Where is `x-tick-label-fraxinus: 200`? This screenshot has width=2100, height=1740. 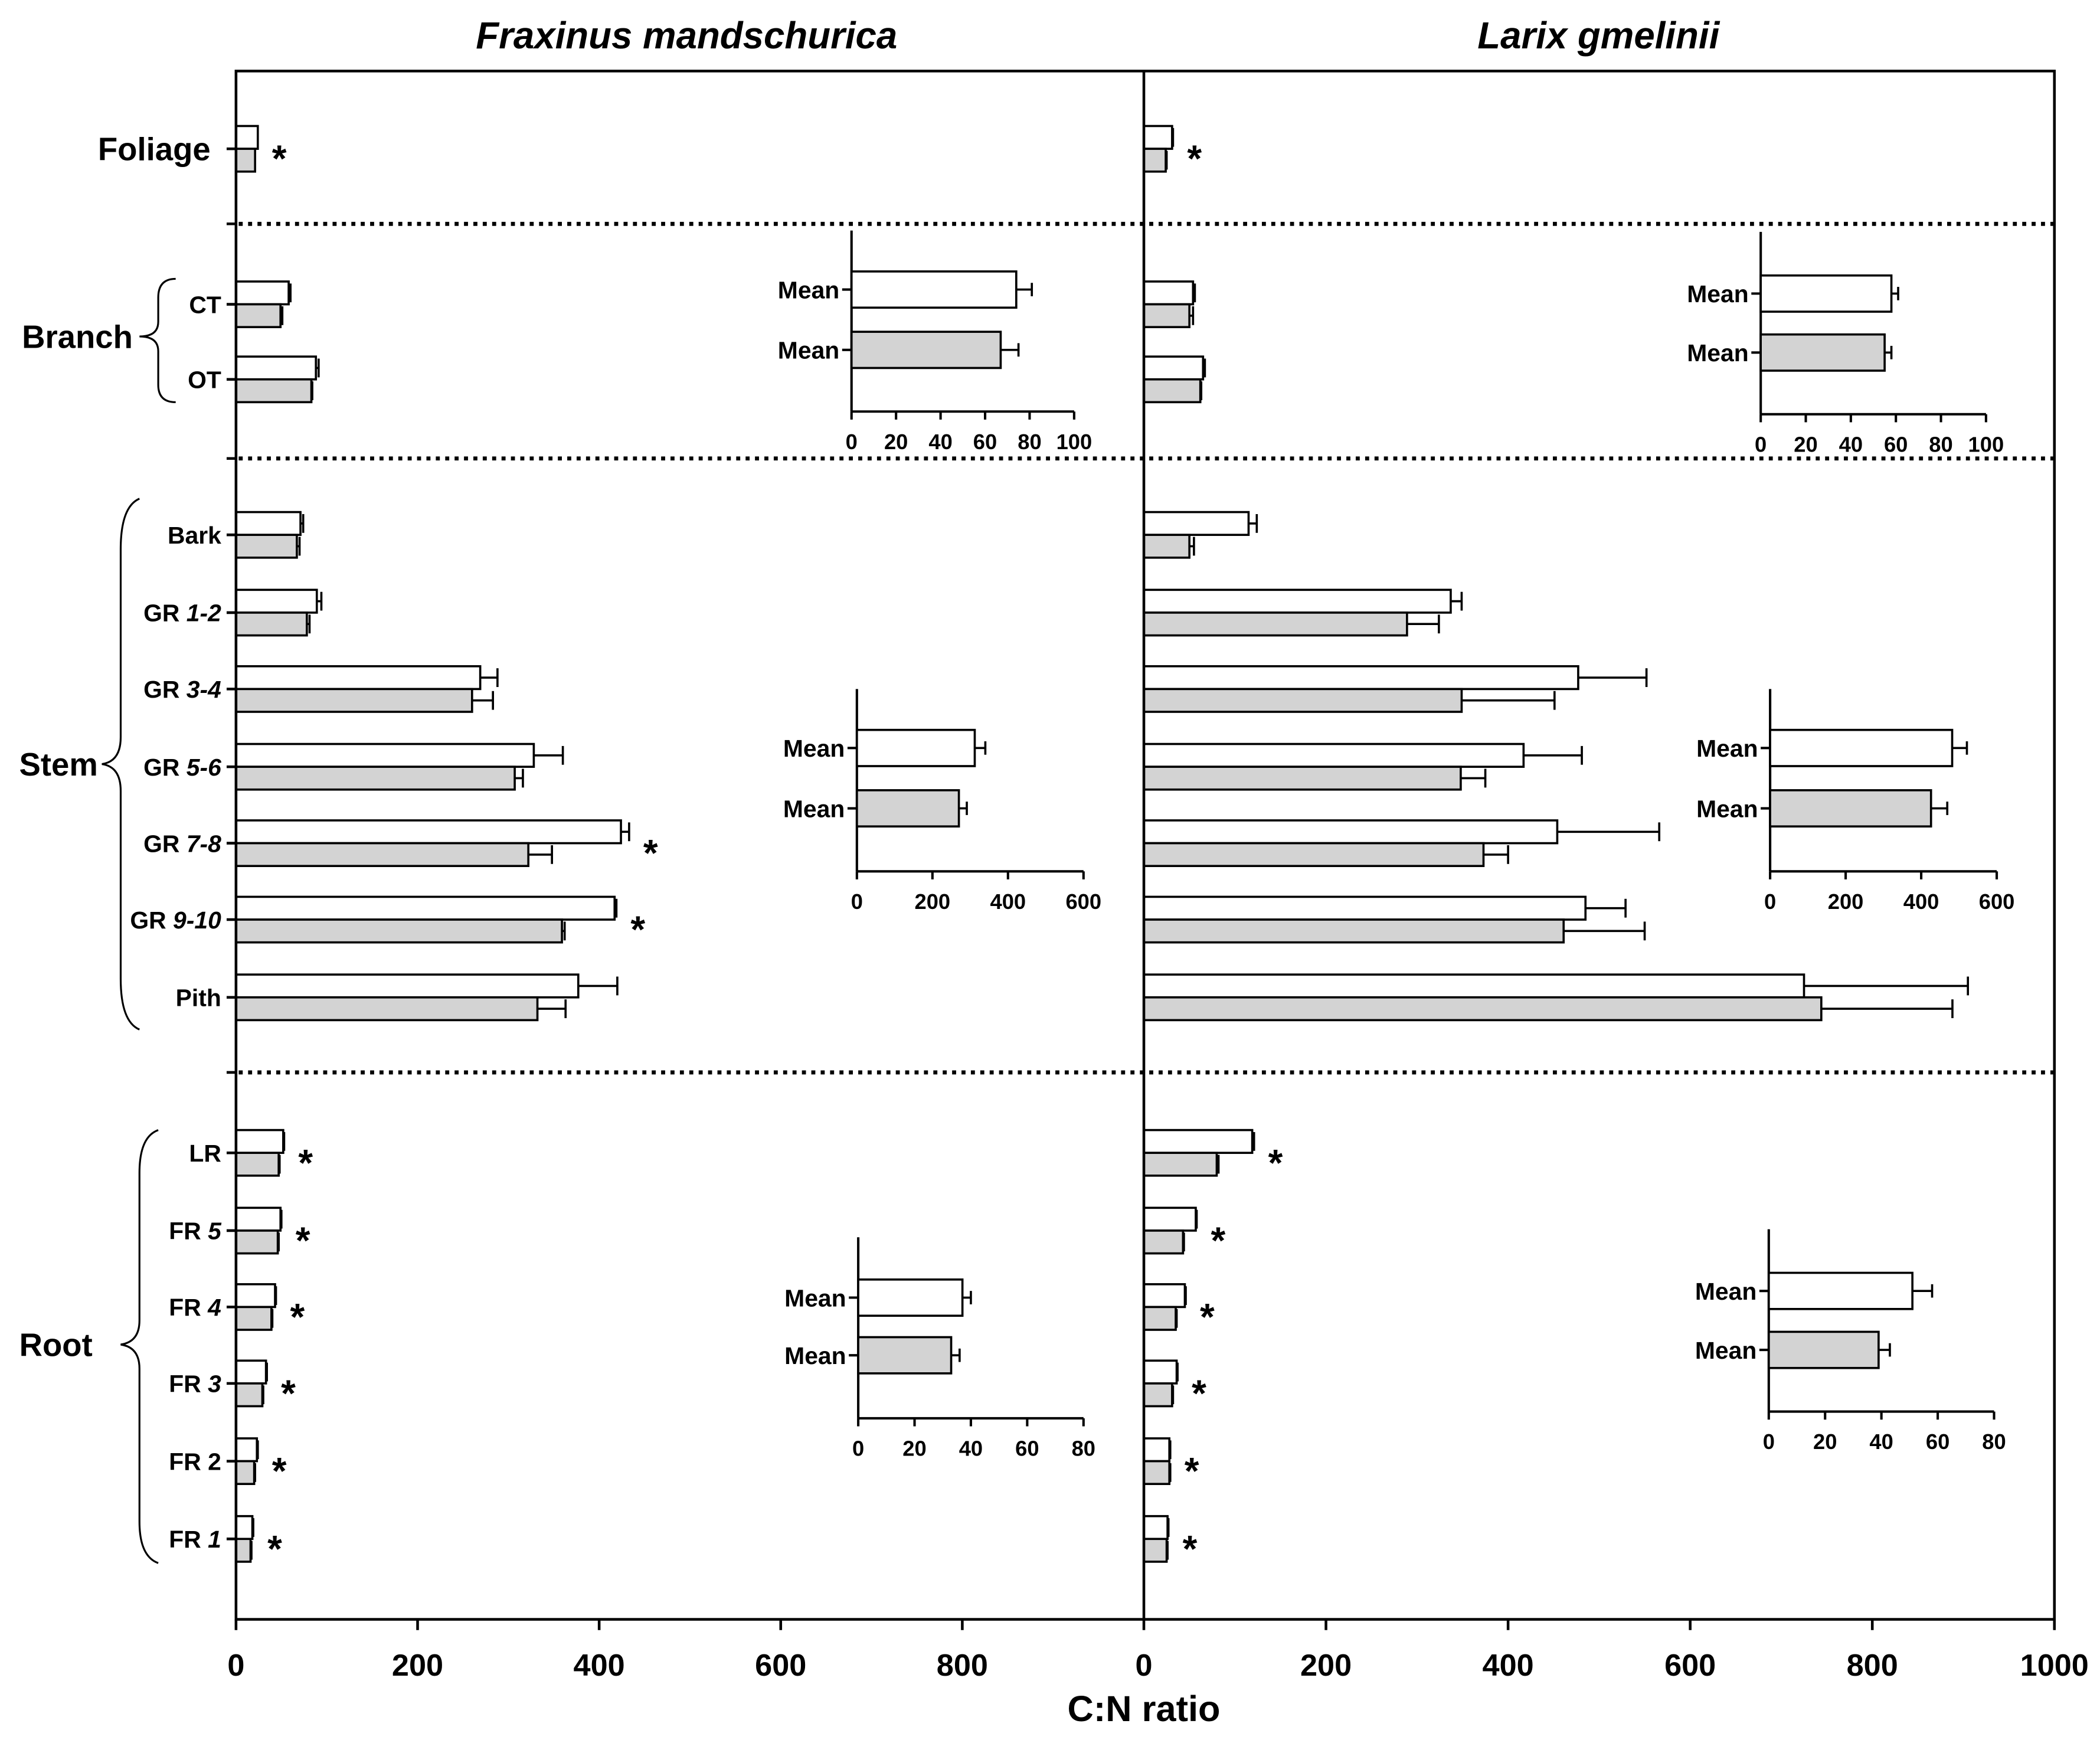
x-tick-label-fraxinus: 200 is located at coordinates (417, 1666).